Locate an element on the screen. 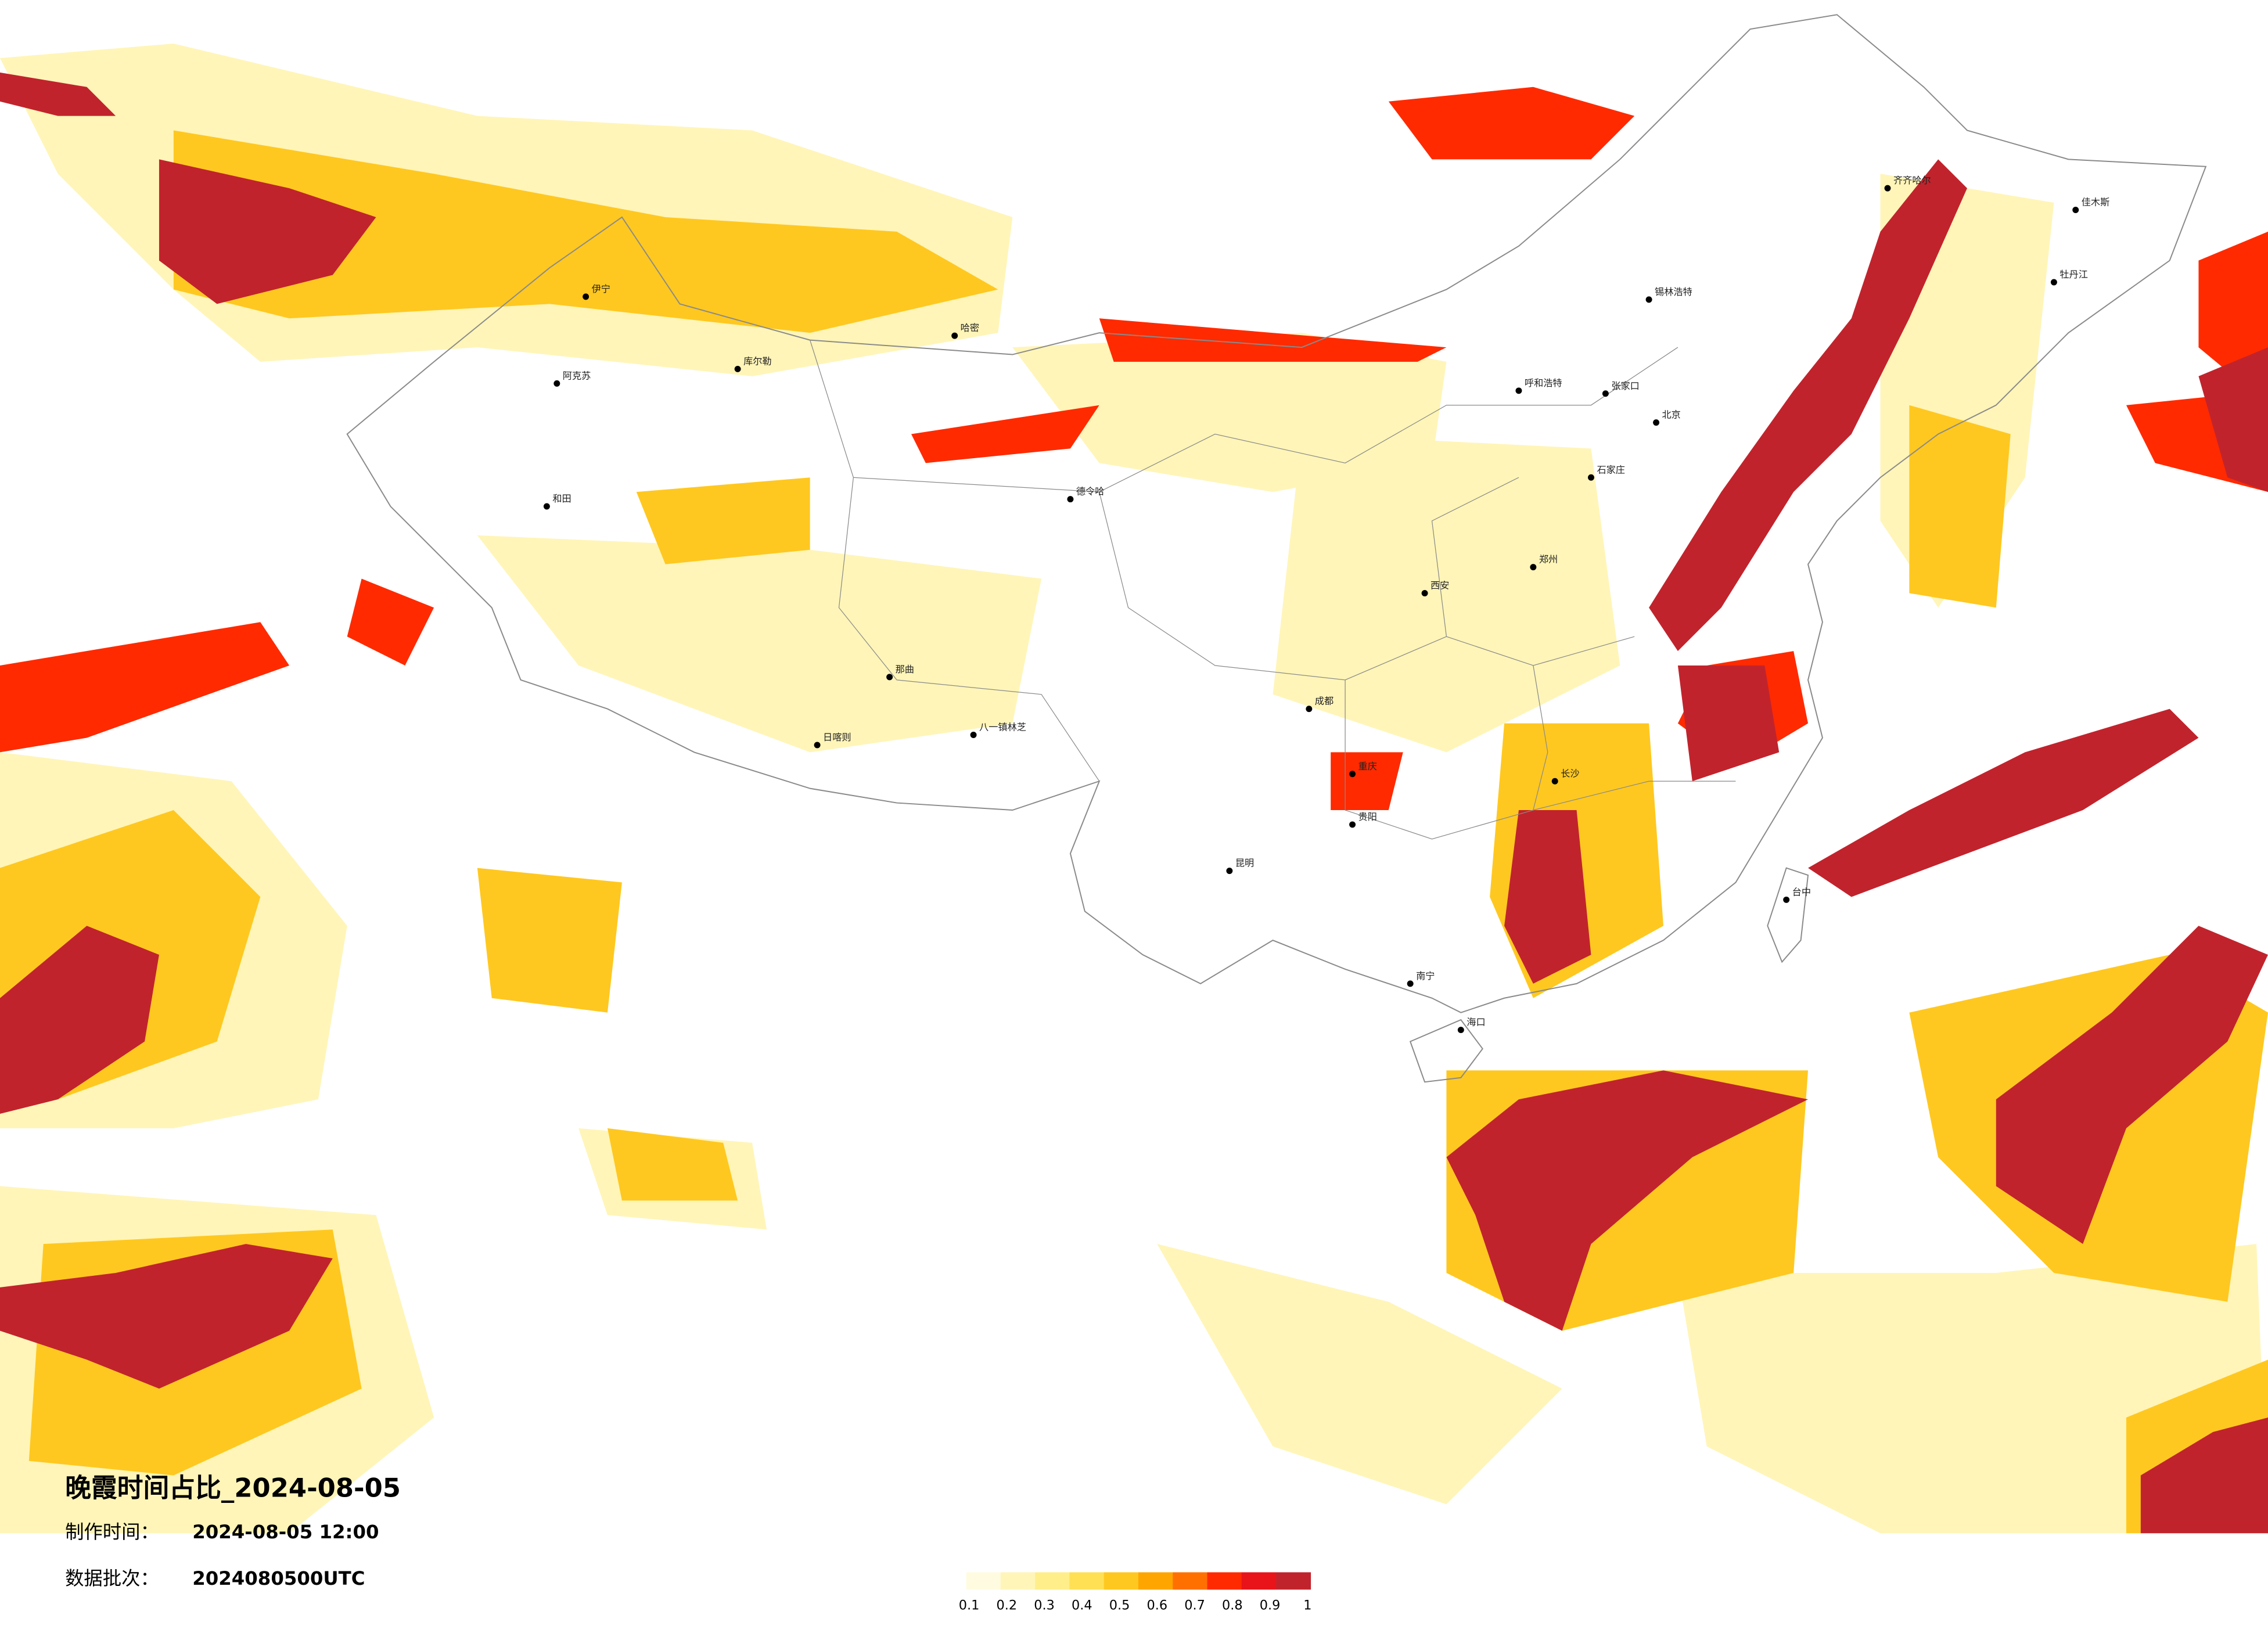 The image size is (2268, 1626). city-label: 齐齐哈尔 is located at coordinates (1912, 180).